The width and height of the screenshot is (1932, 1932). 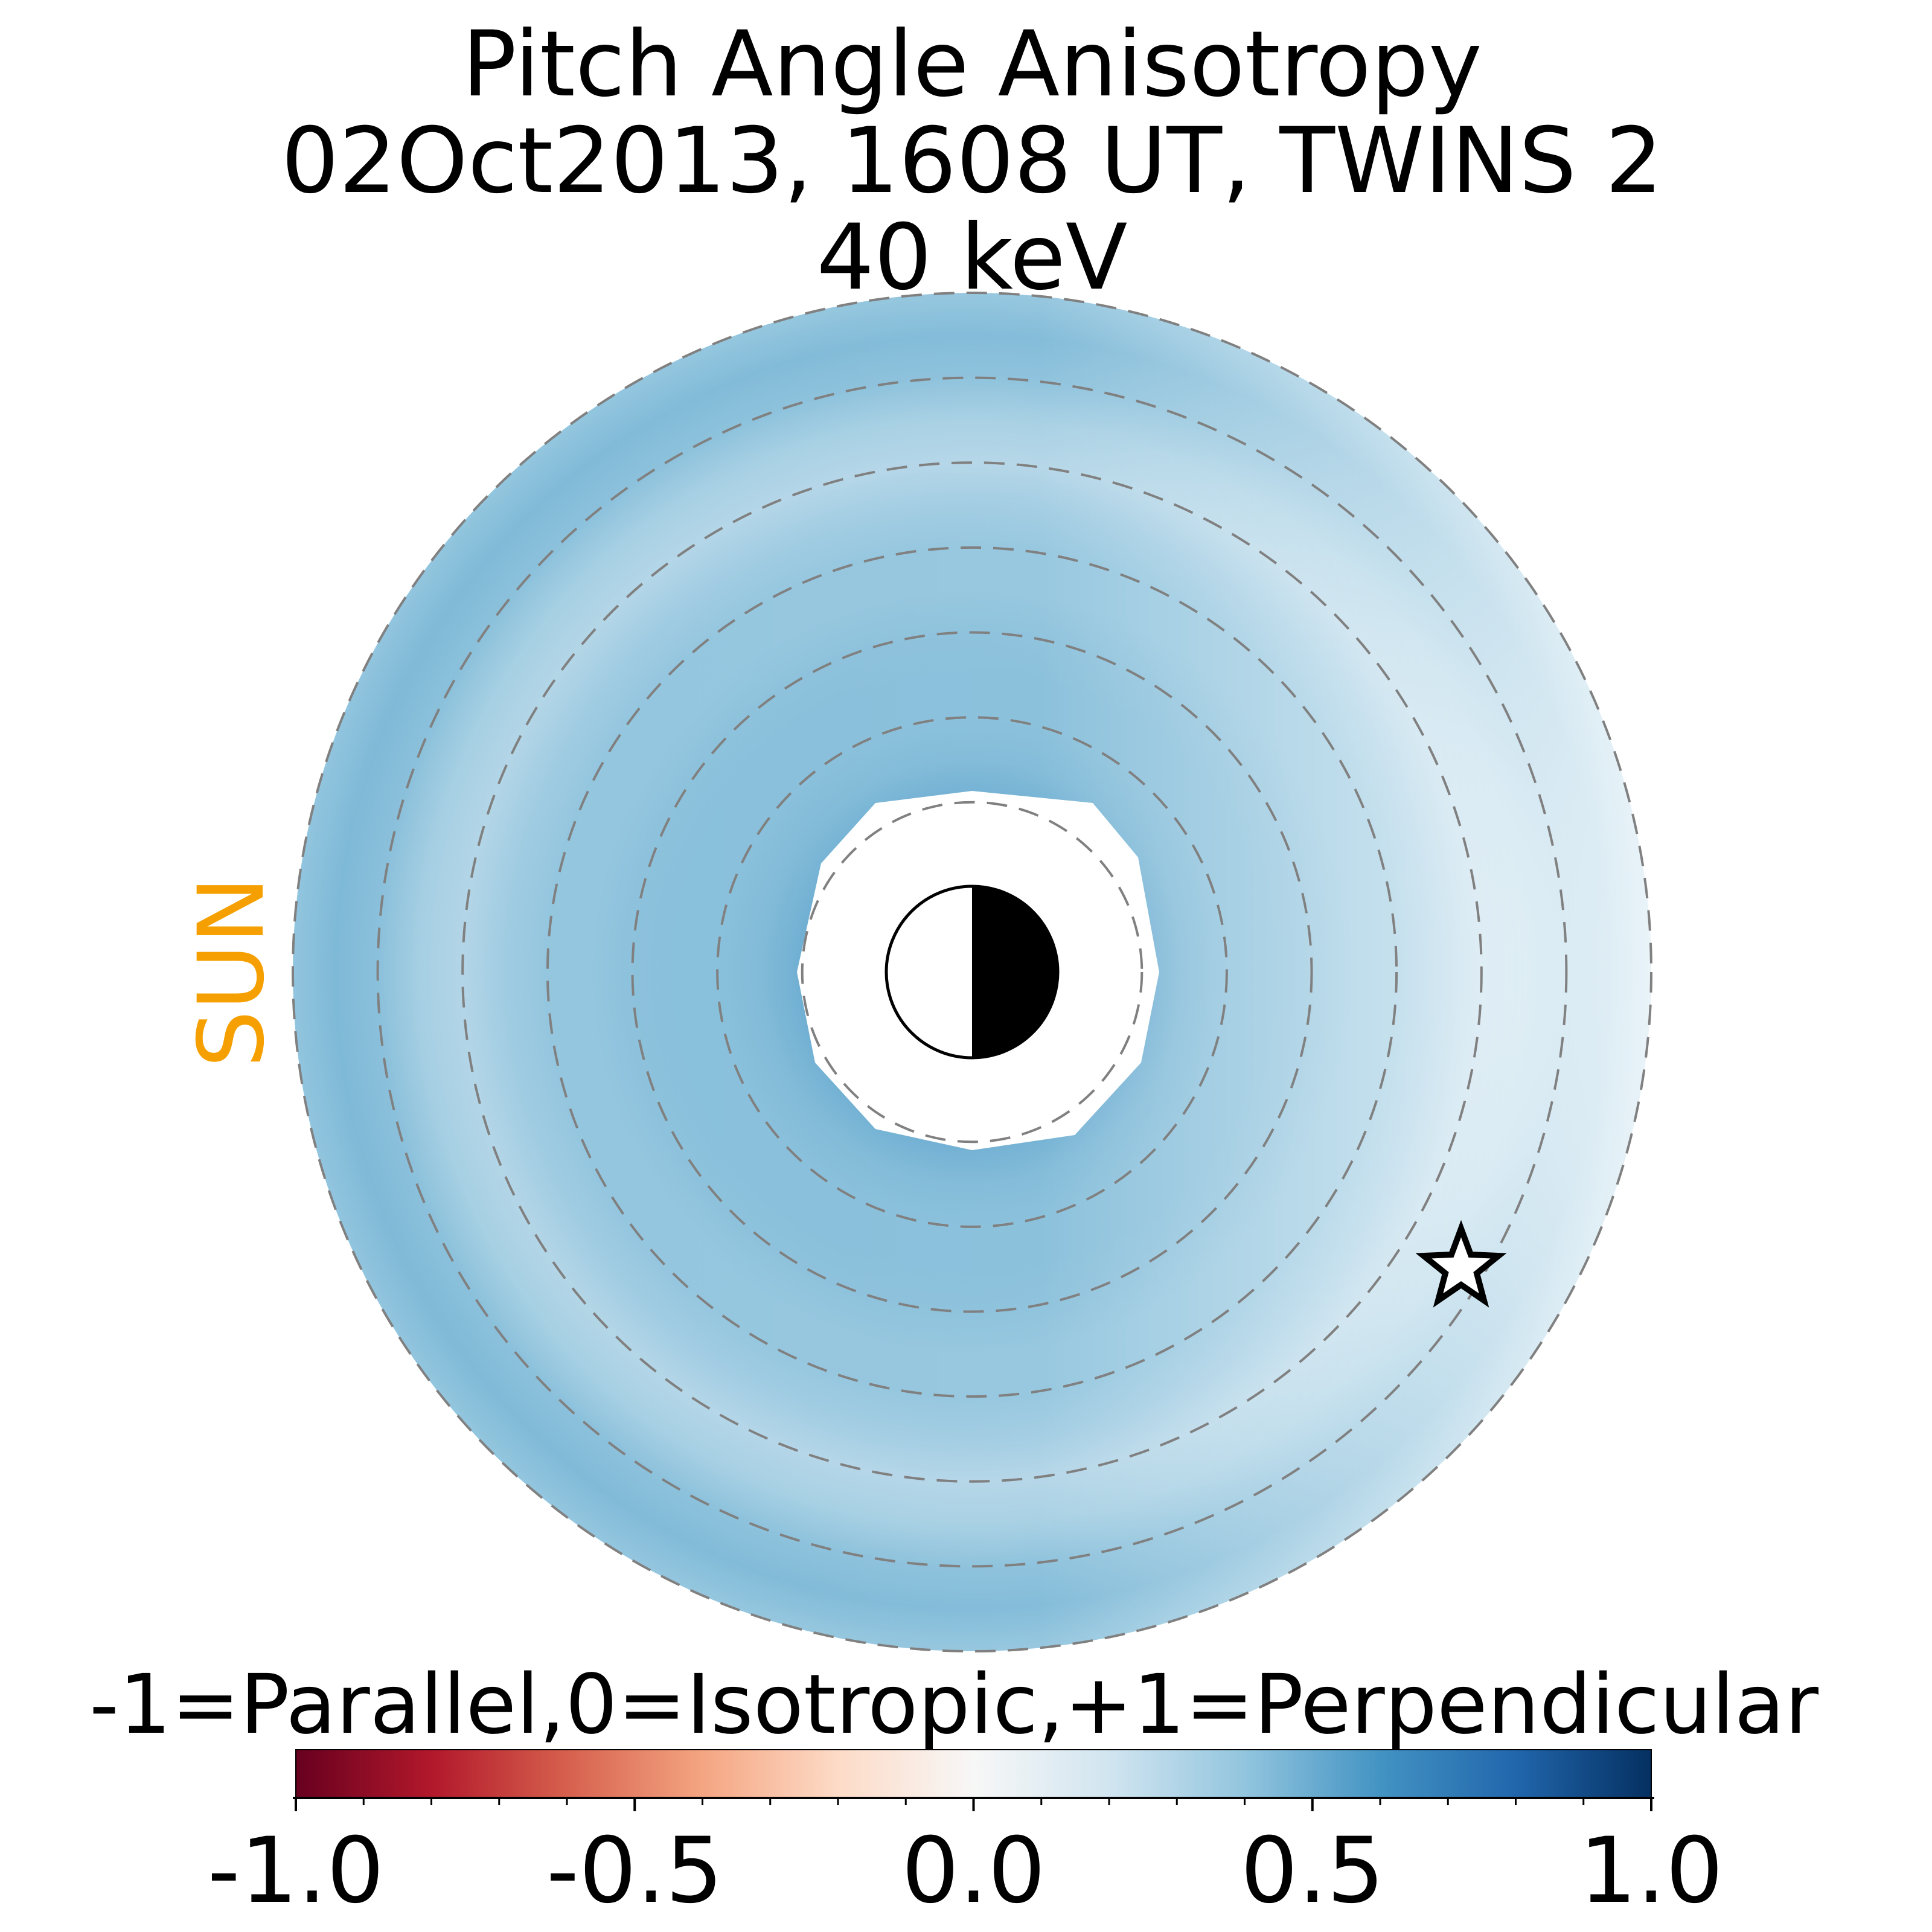 What do you see at coordinates (954, 1705) in the screenshot?
I see `colorbar-label: -1=Parallel,0=Isotropic,+1=Perpendicular` at bounding box center [954, 1705].